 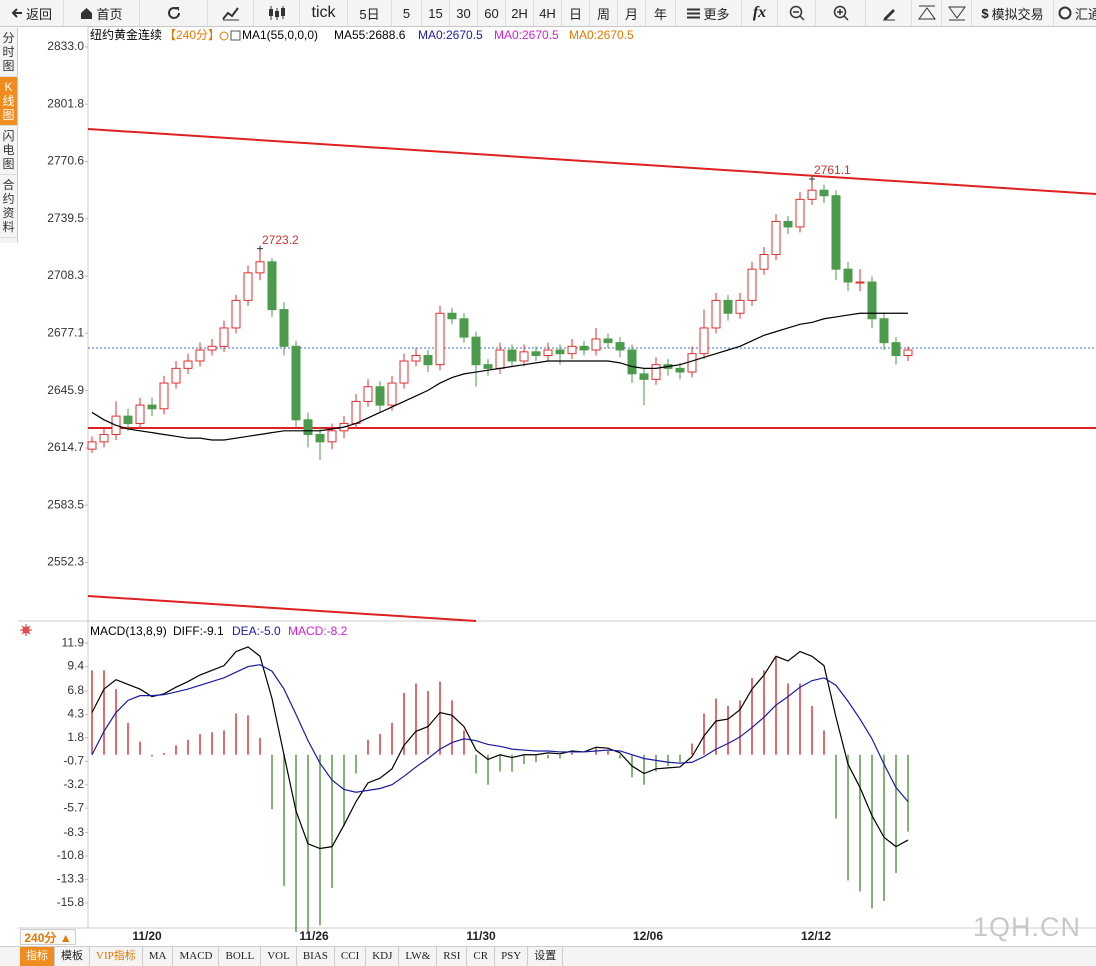 What do you see at coordinates (370, 35) in the screenshot?
I see `legend-ma55: MA55:2688.6` at bounding box center [370, 35].